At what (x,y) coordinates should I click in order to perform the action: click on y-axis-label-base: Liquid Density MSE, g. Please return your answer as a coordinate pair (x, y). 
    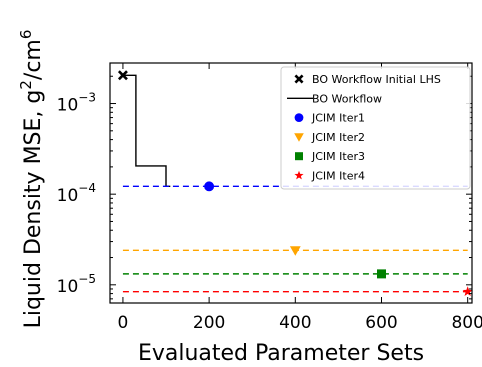
    Looking at the image, I should click on (33, 209).